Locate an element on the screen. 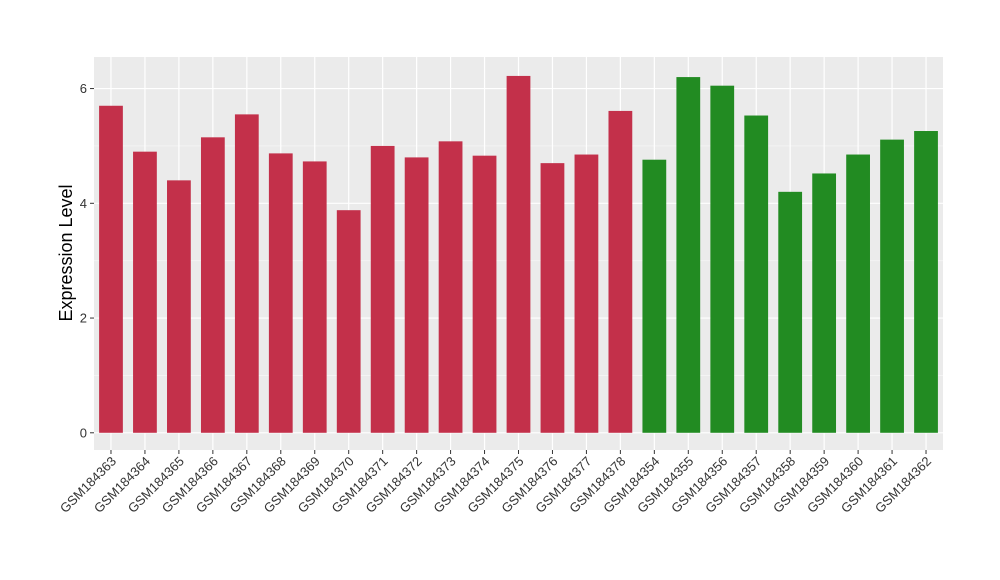 The width and height of the screenshot is (1000, 580). bar-GSM184368 is located at coordinates (280, 293).